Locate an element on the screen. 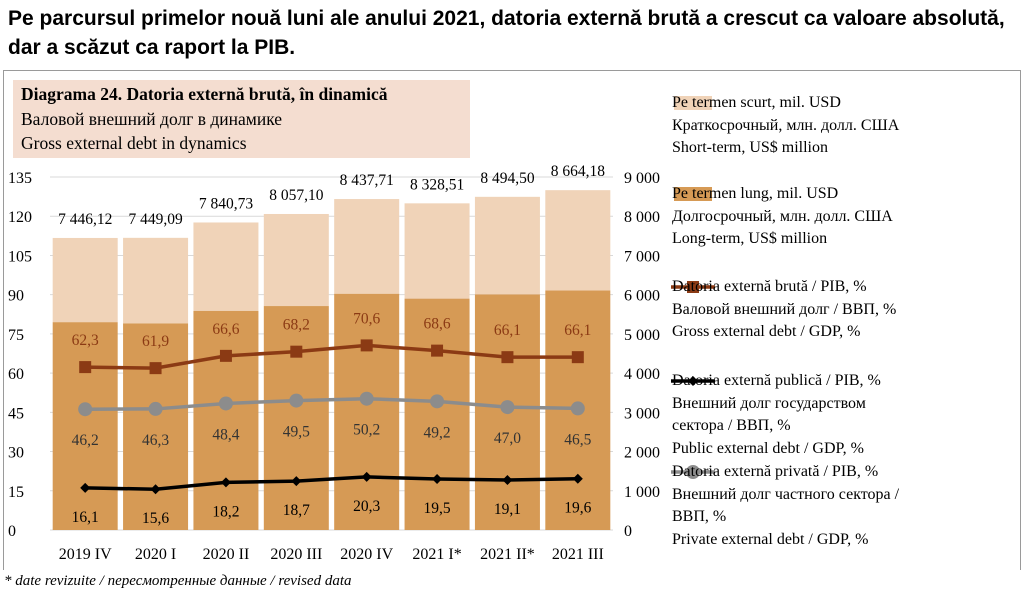 This screenshot has height=592, width=1025. bar-total-label: 7 840,73 is located at coordinates (226, 203).